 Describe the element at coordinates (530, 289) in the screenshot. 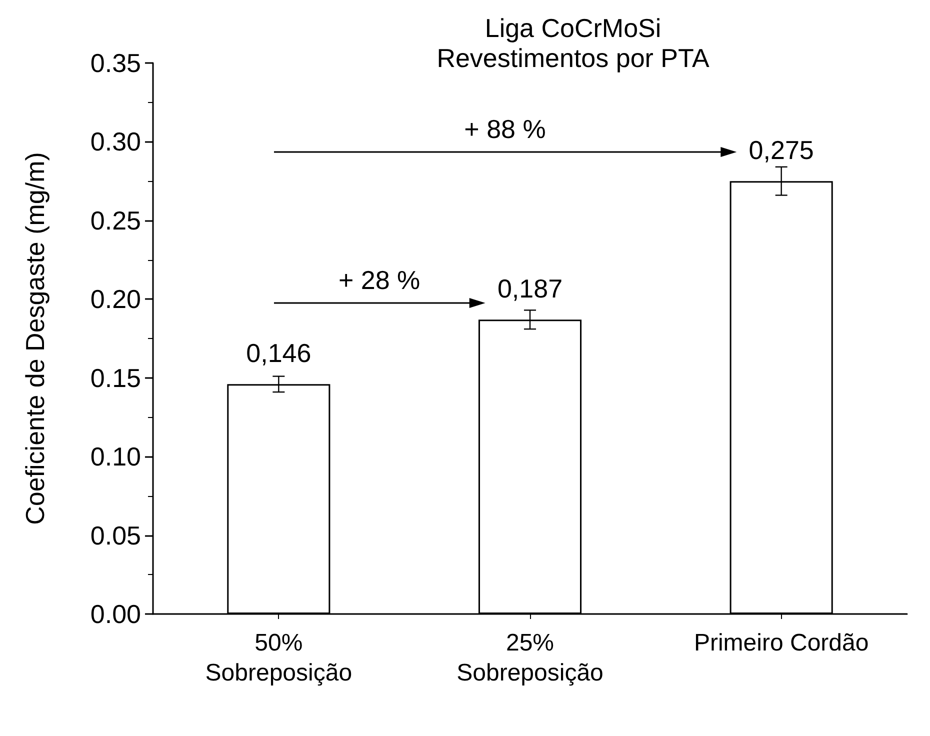

I see `data-label: 0,187` at that location.